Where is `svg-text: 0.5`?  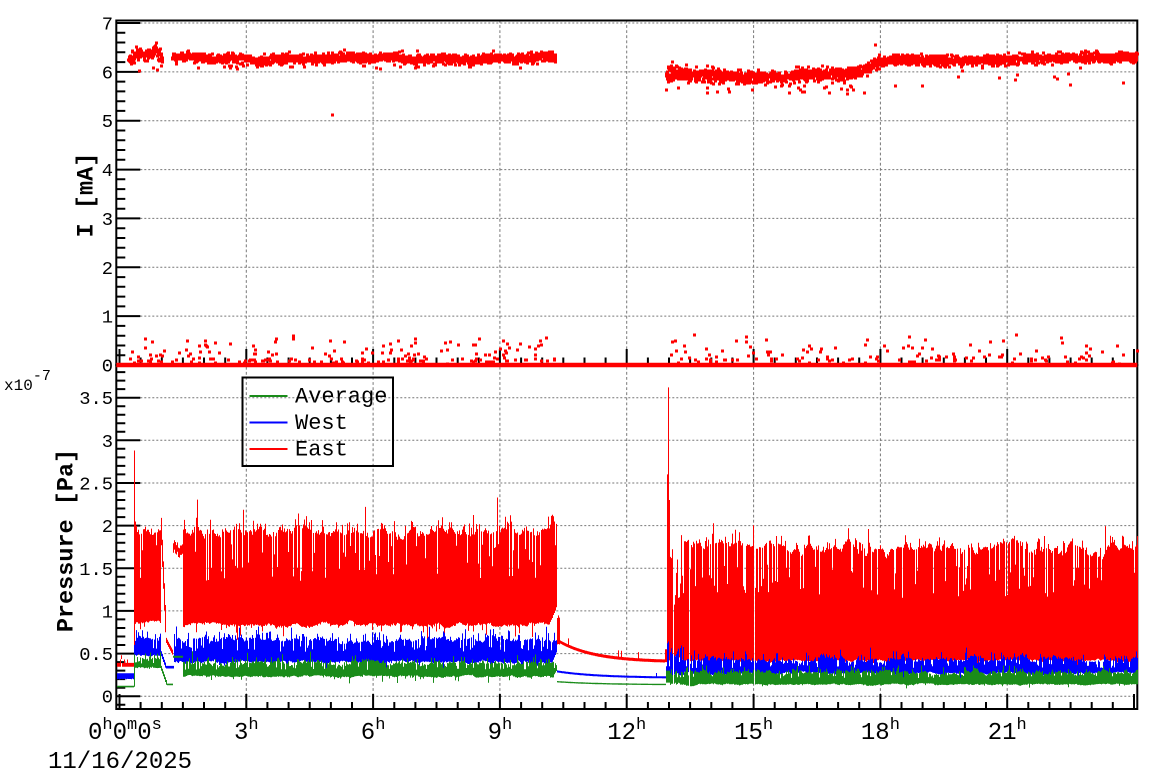
svg-text: 0.5 is located at coordinates (96, 655).